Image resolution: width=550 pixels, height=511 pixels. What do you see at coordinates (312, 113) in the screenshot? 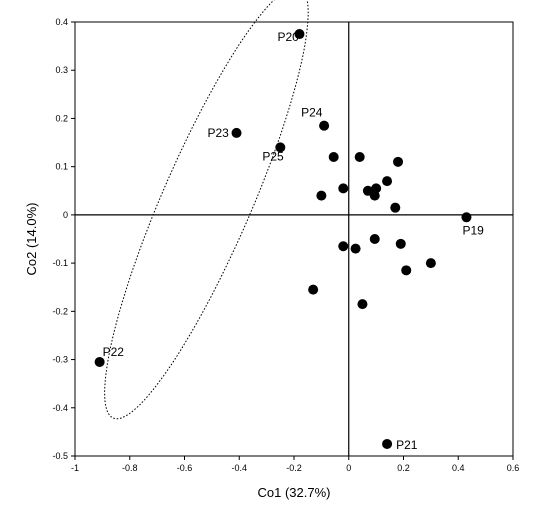
I see `point-label: P24` at bounding box center [312, 113].